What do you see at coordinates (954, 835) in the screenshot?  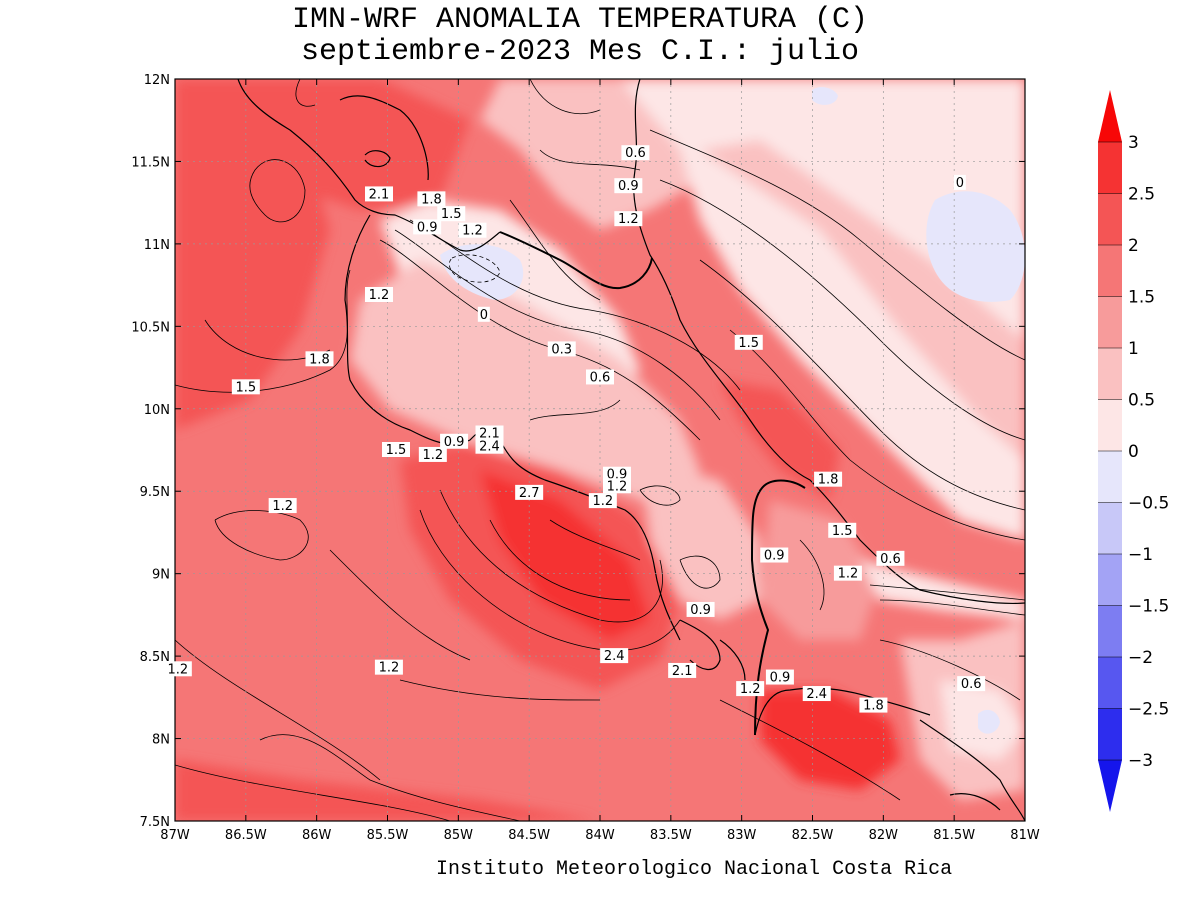 I see `x-tick-label: 81.5W` at bounding box center [954, 835].